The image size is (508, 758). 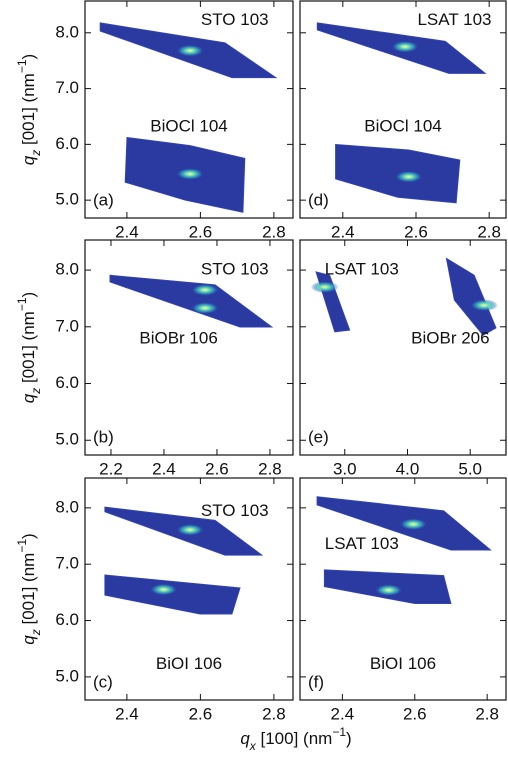 I want to click on axis-label: qx [100] (nm−1), so click(x=295, y=739).